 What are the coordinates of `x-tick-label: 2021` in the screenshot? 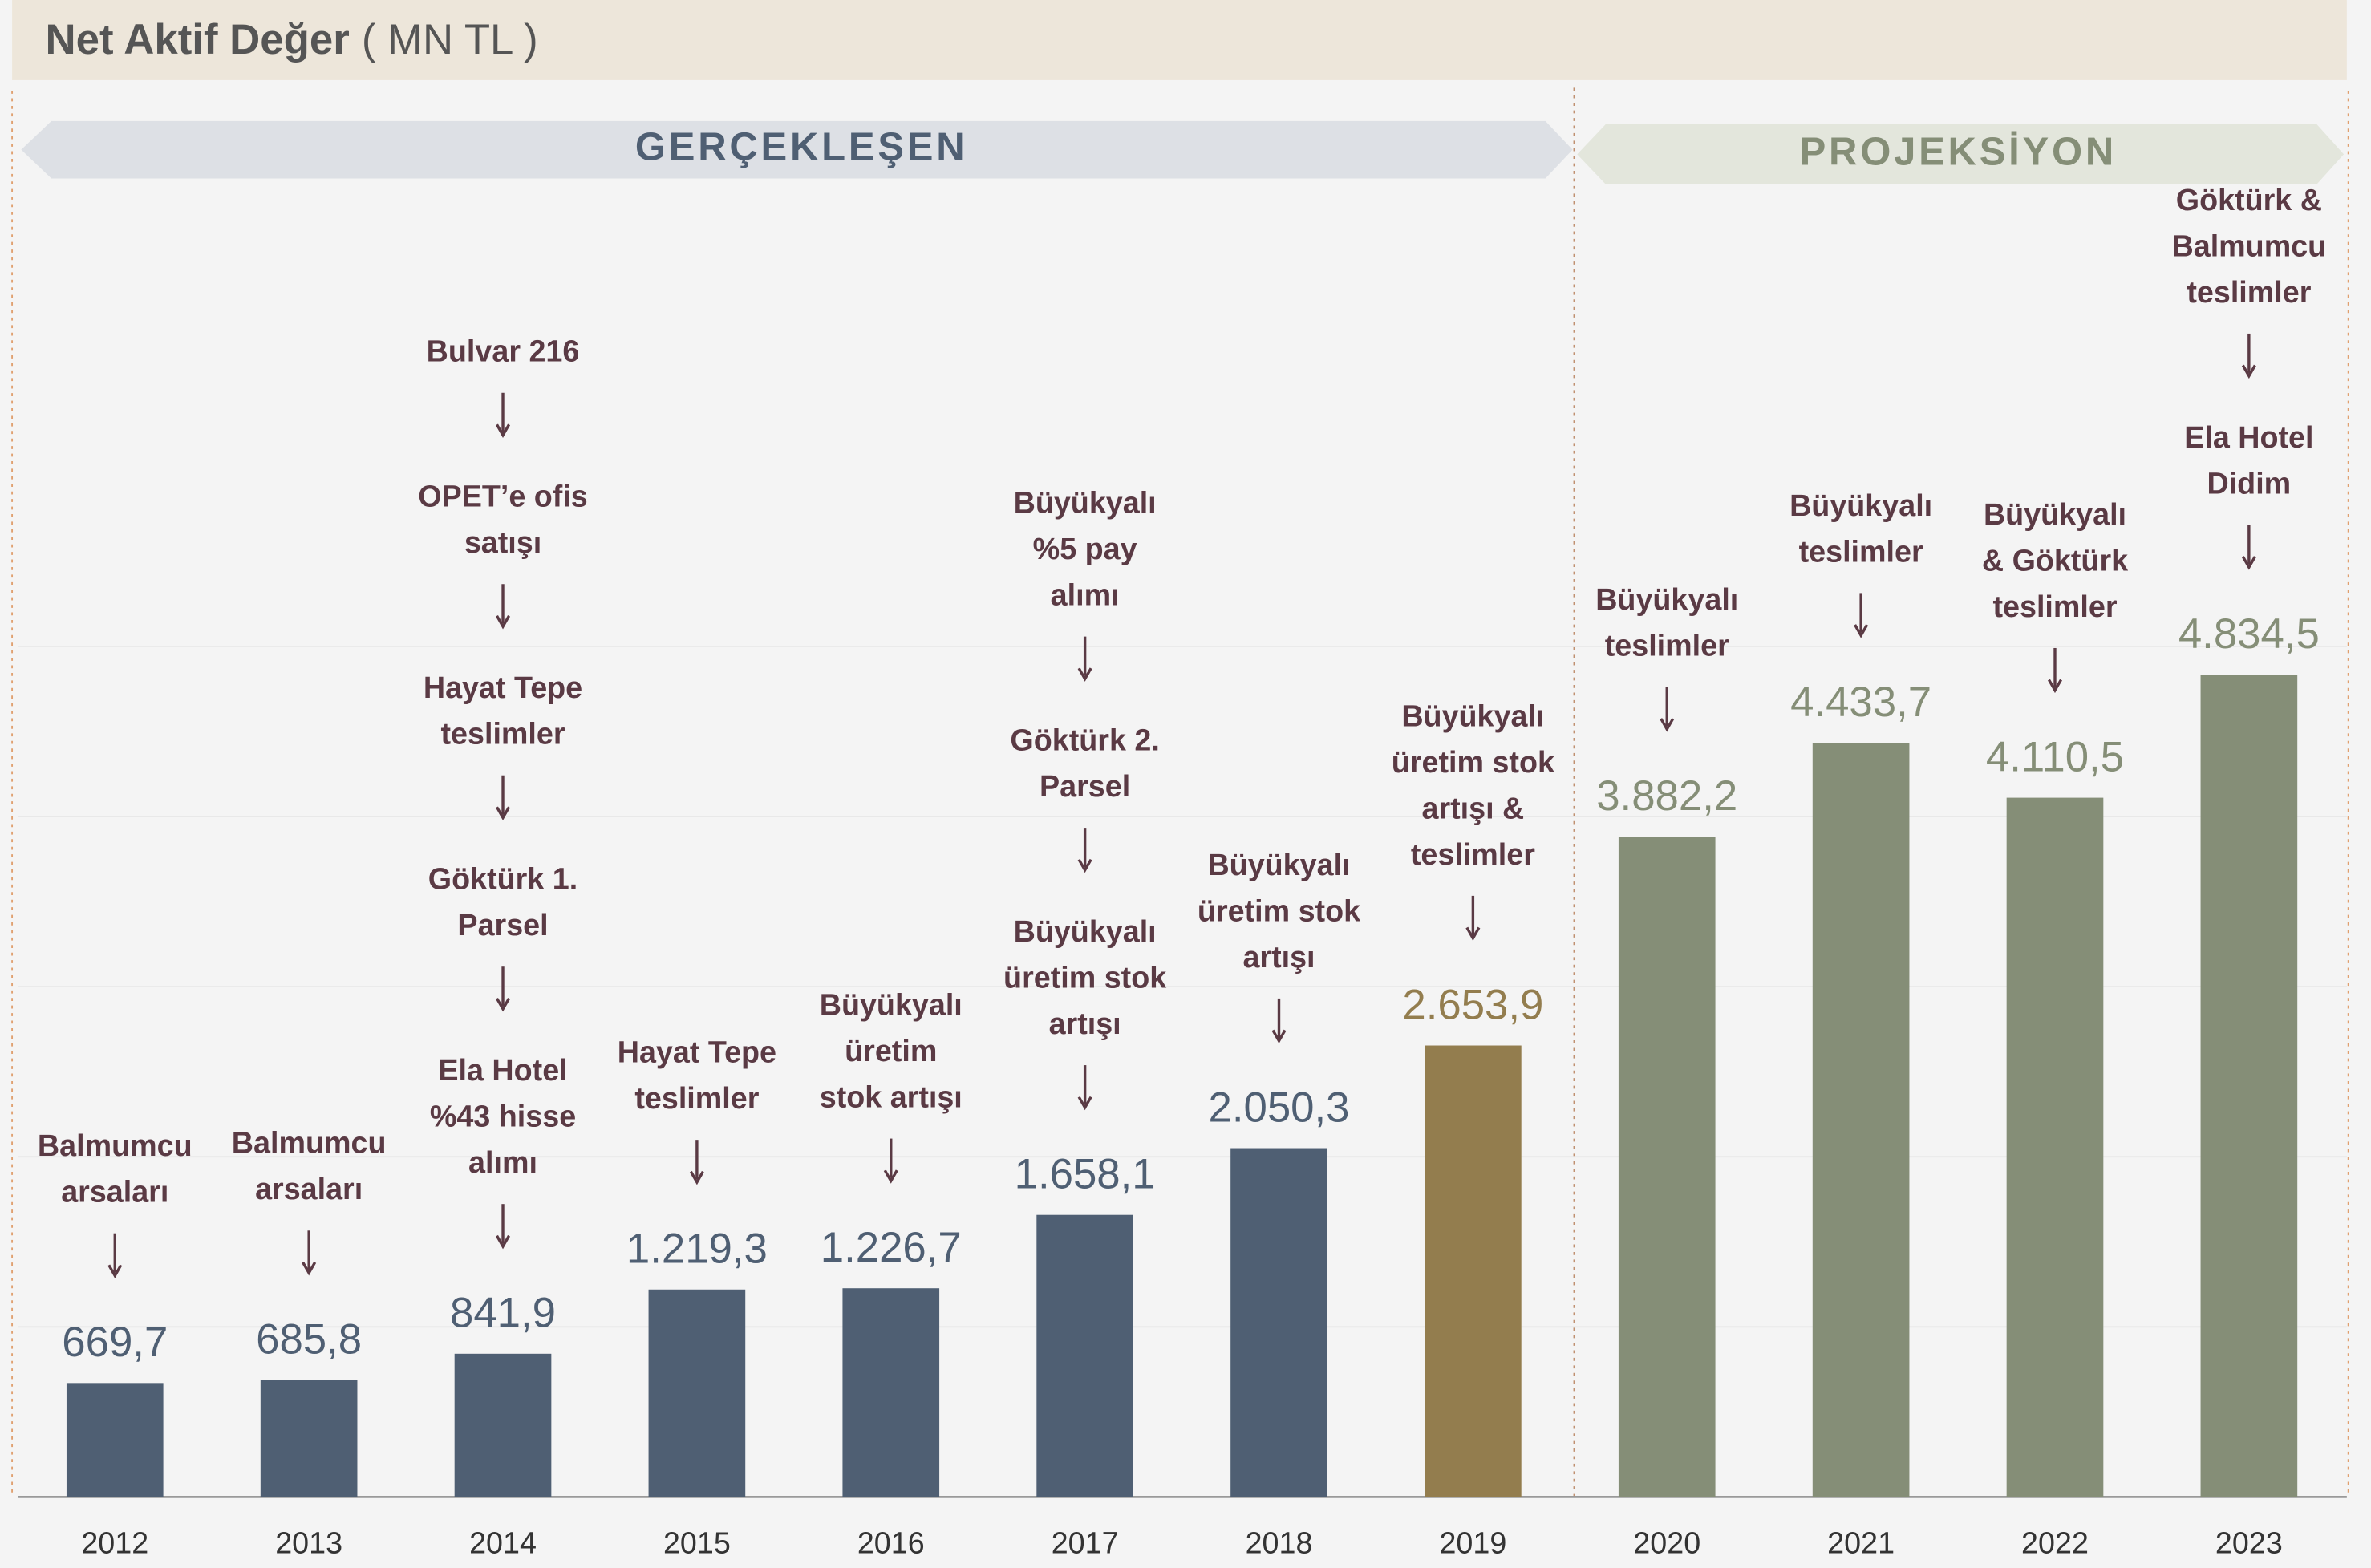 It's located at (1861, 1543).